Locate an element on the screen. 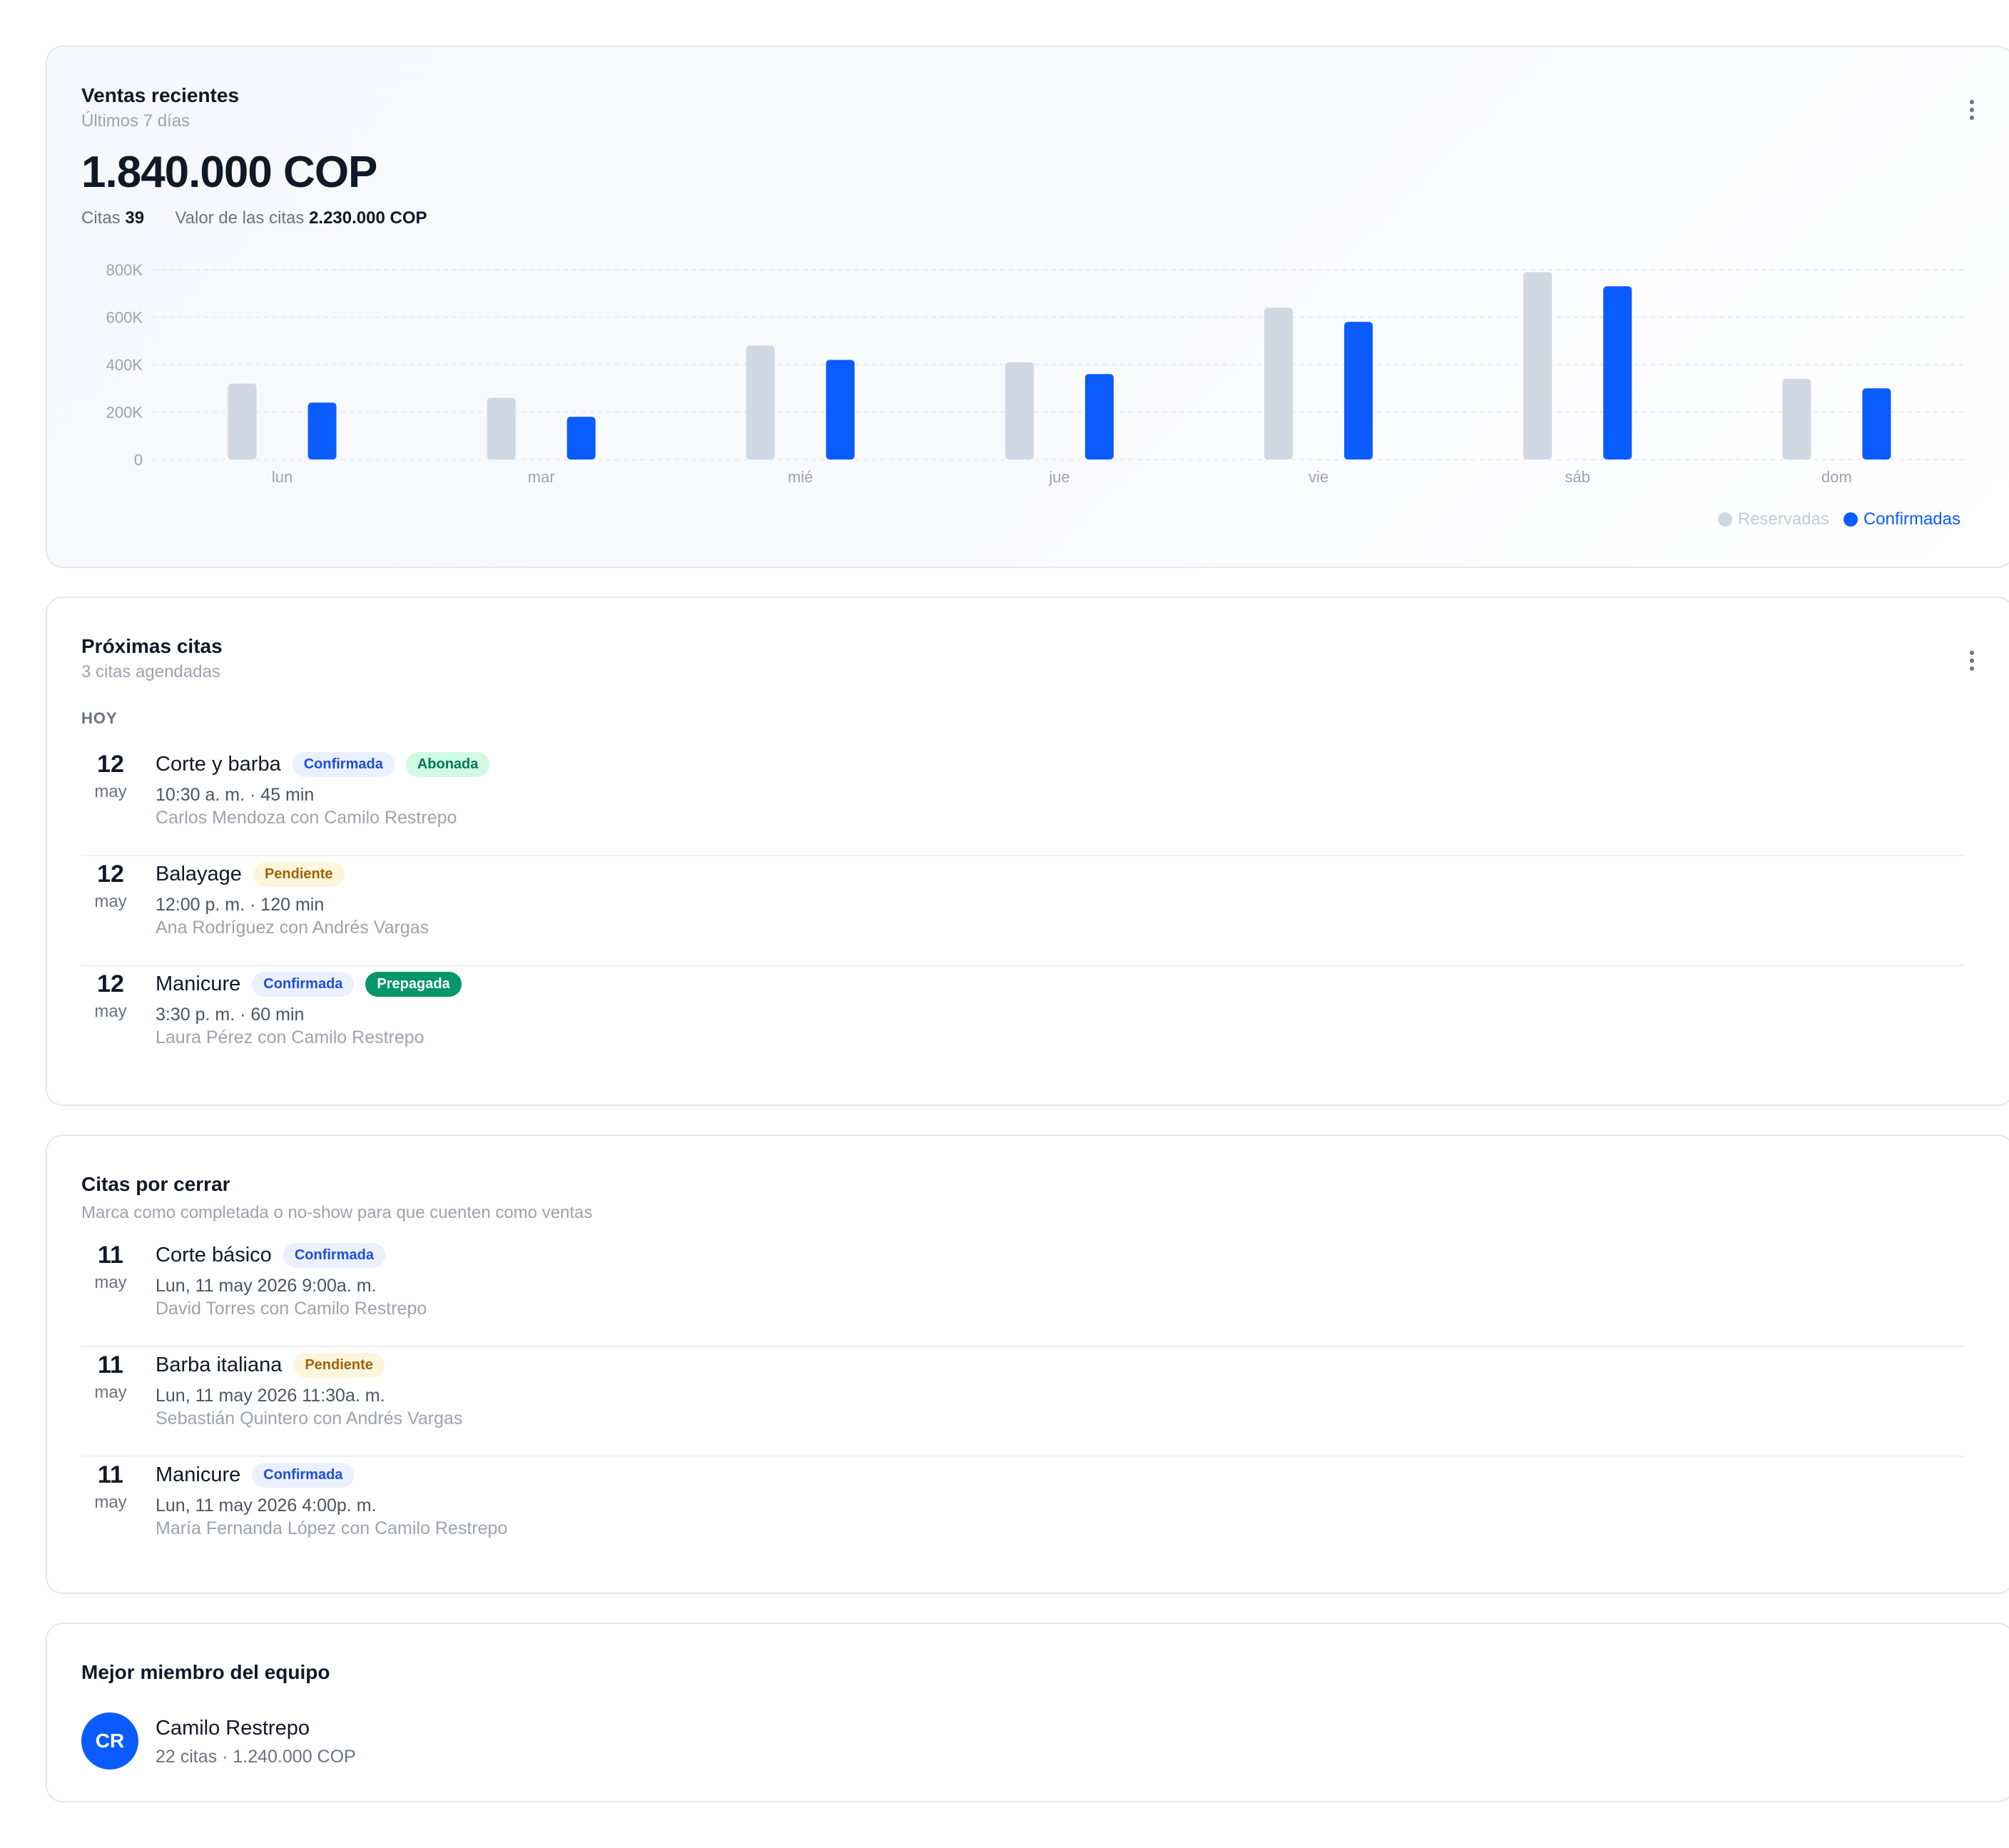 The image size is (2009, 1848). y-tick-label: 0 is located at coordinates (138, 460).